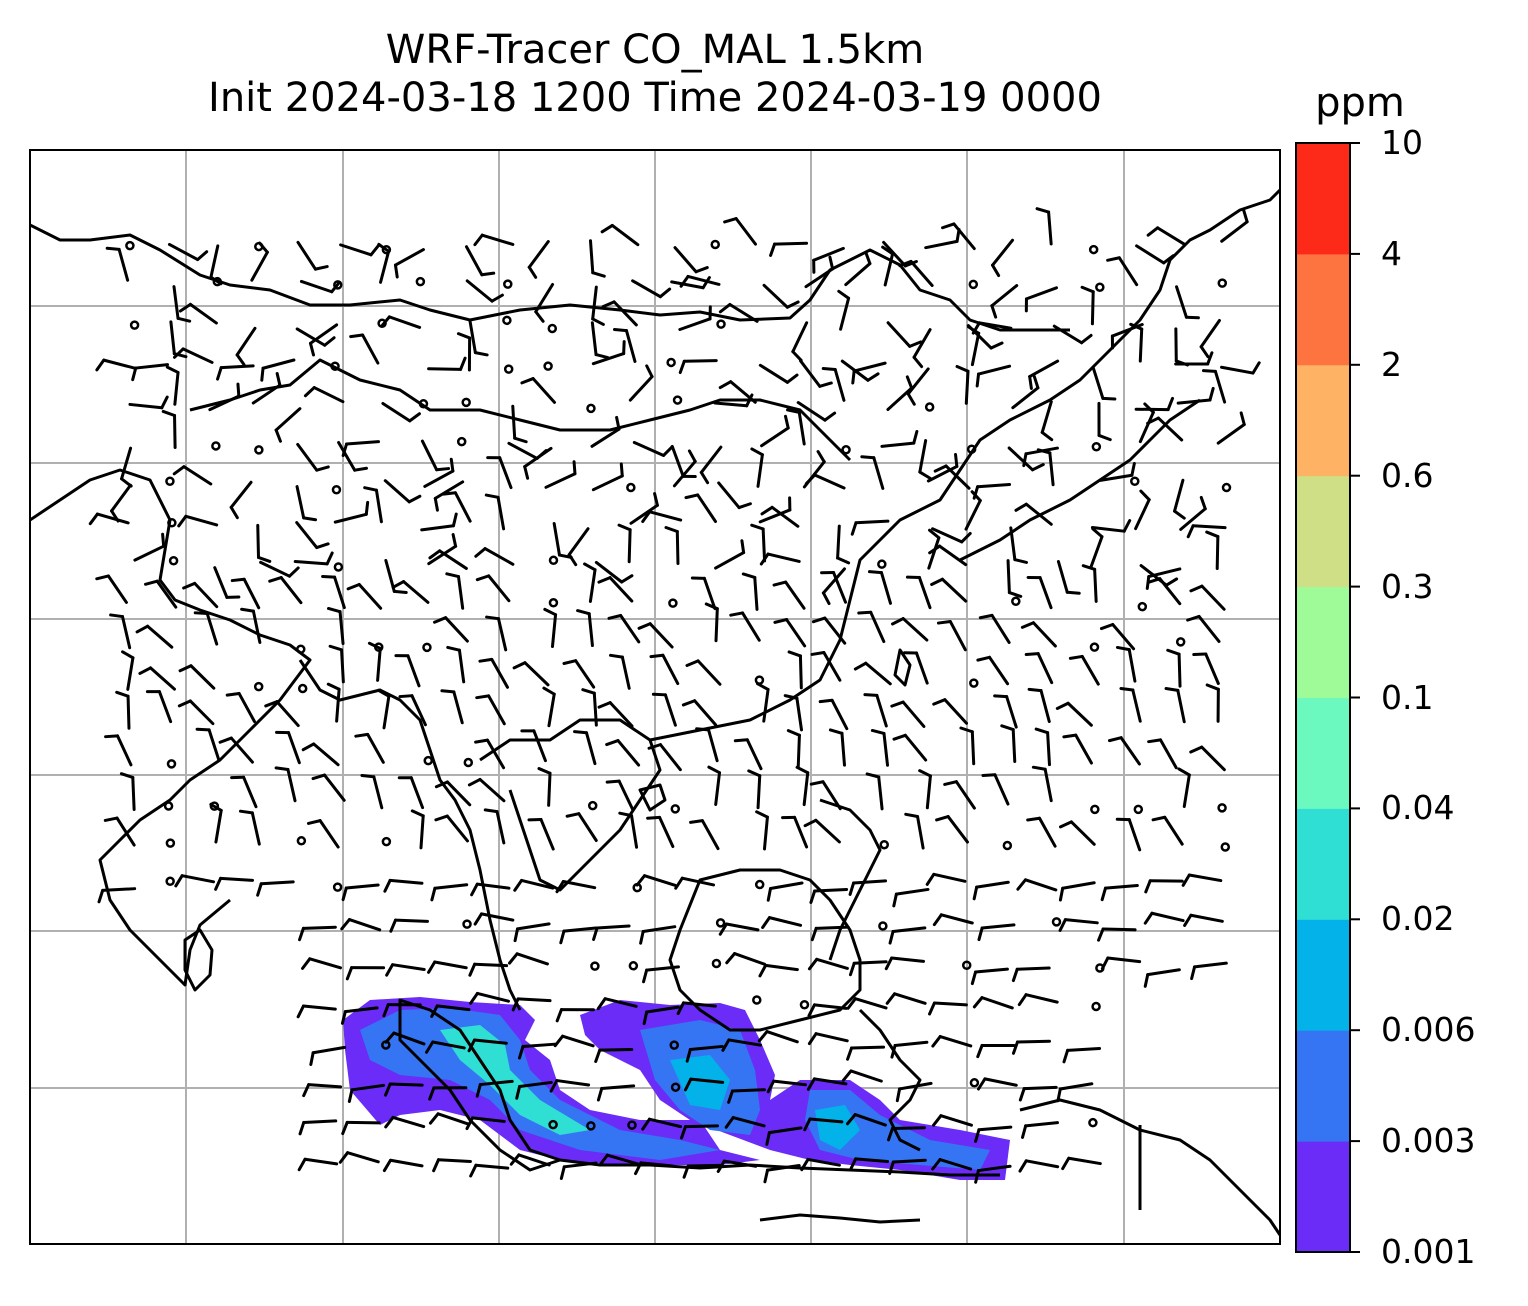  Describe the element at coordinates (1407, 697) in the screenshot. I see `colorbar-tick-label: 0.1` at that location.